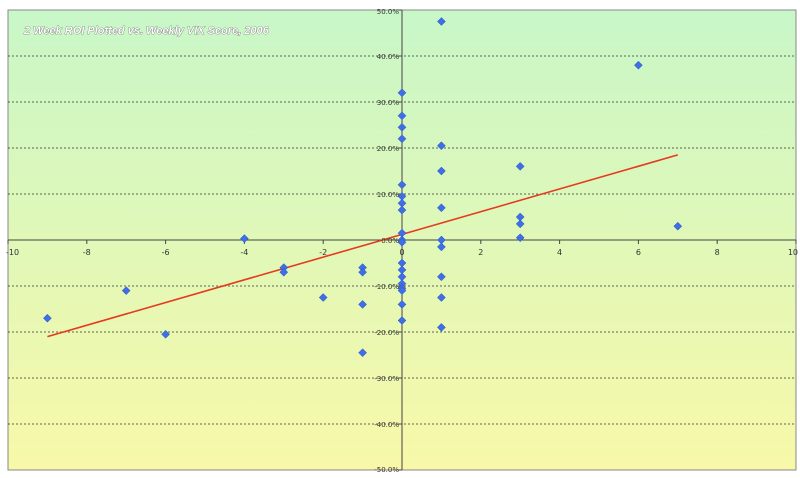 Image resolution: width=800 pixels, height=478 pixels. I want to click on y-tick-label: -10.0%, so click(386, 287).